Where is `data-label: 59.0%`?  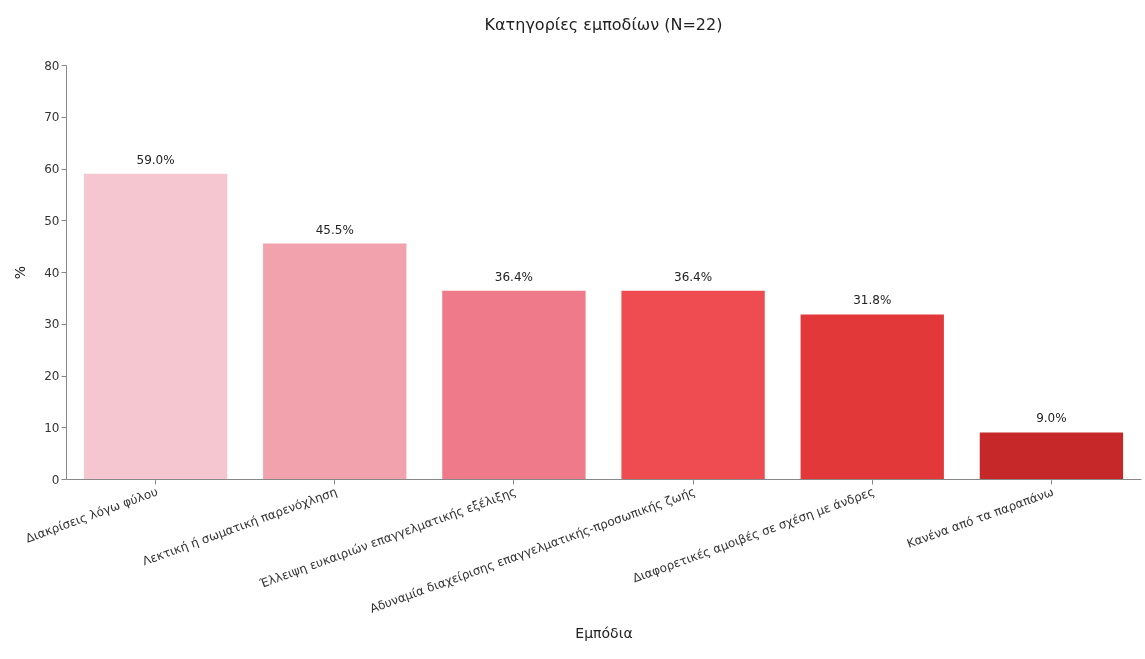 data-label: 59.0% is located at coordinates (155, 159).